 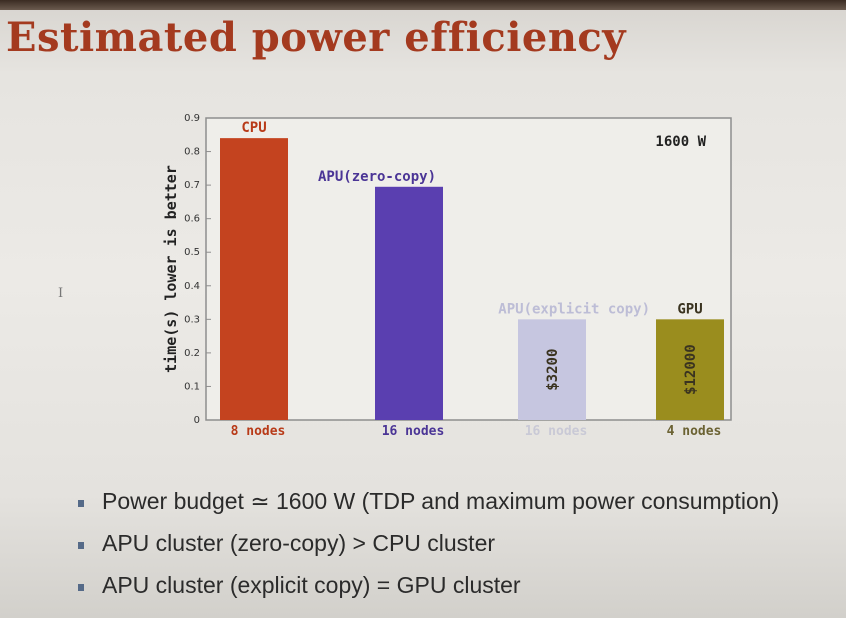 I want to click on page-title: Estimated power efficiency, so click(x=316, y=37).